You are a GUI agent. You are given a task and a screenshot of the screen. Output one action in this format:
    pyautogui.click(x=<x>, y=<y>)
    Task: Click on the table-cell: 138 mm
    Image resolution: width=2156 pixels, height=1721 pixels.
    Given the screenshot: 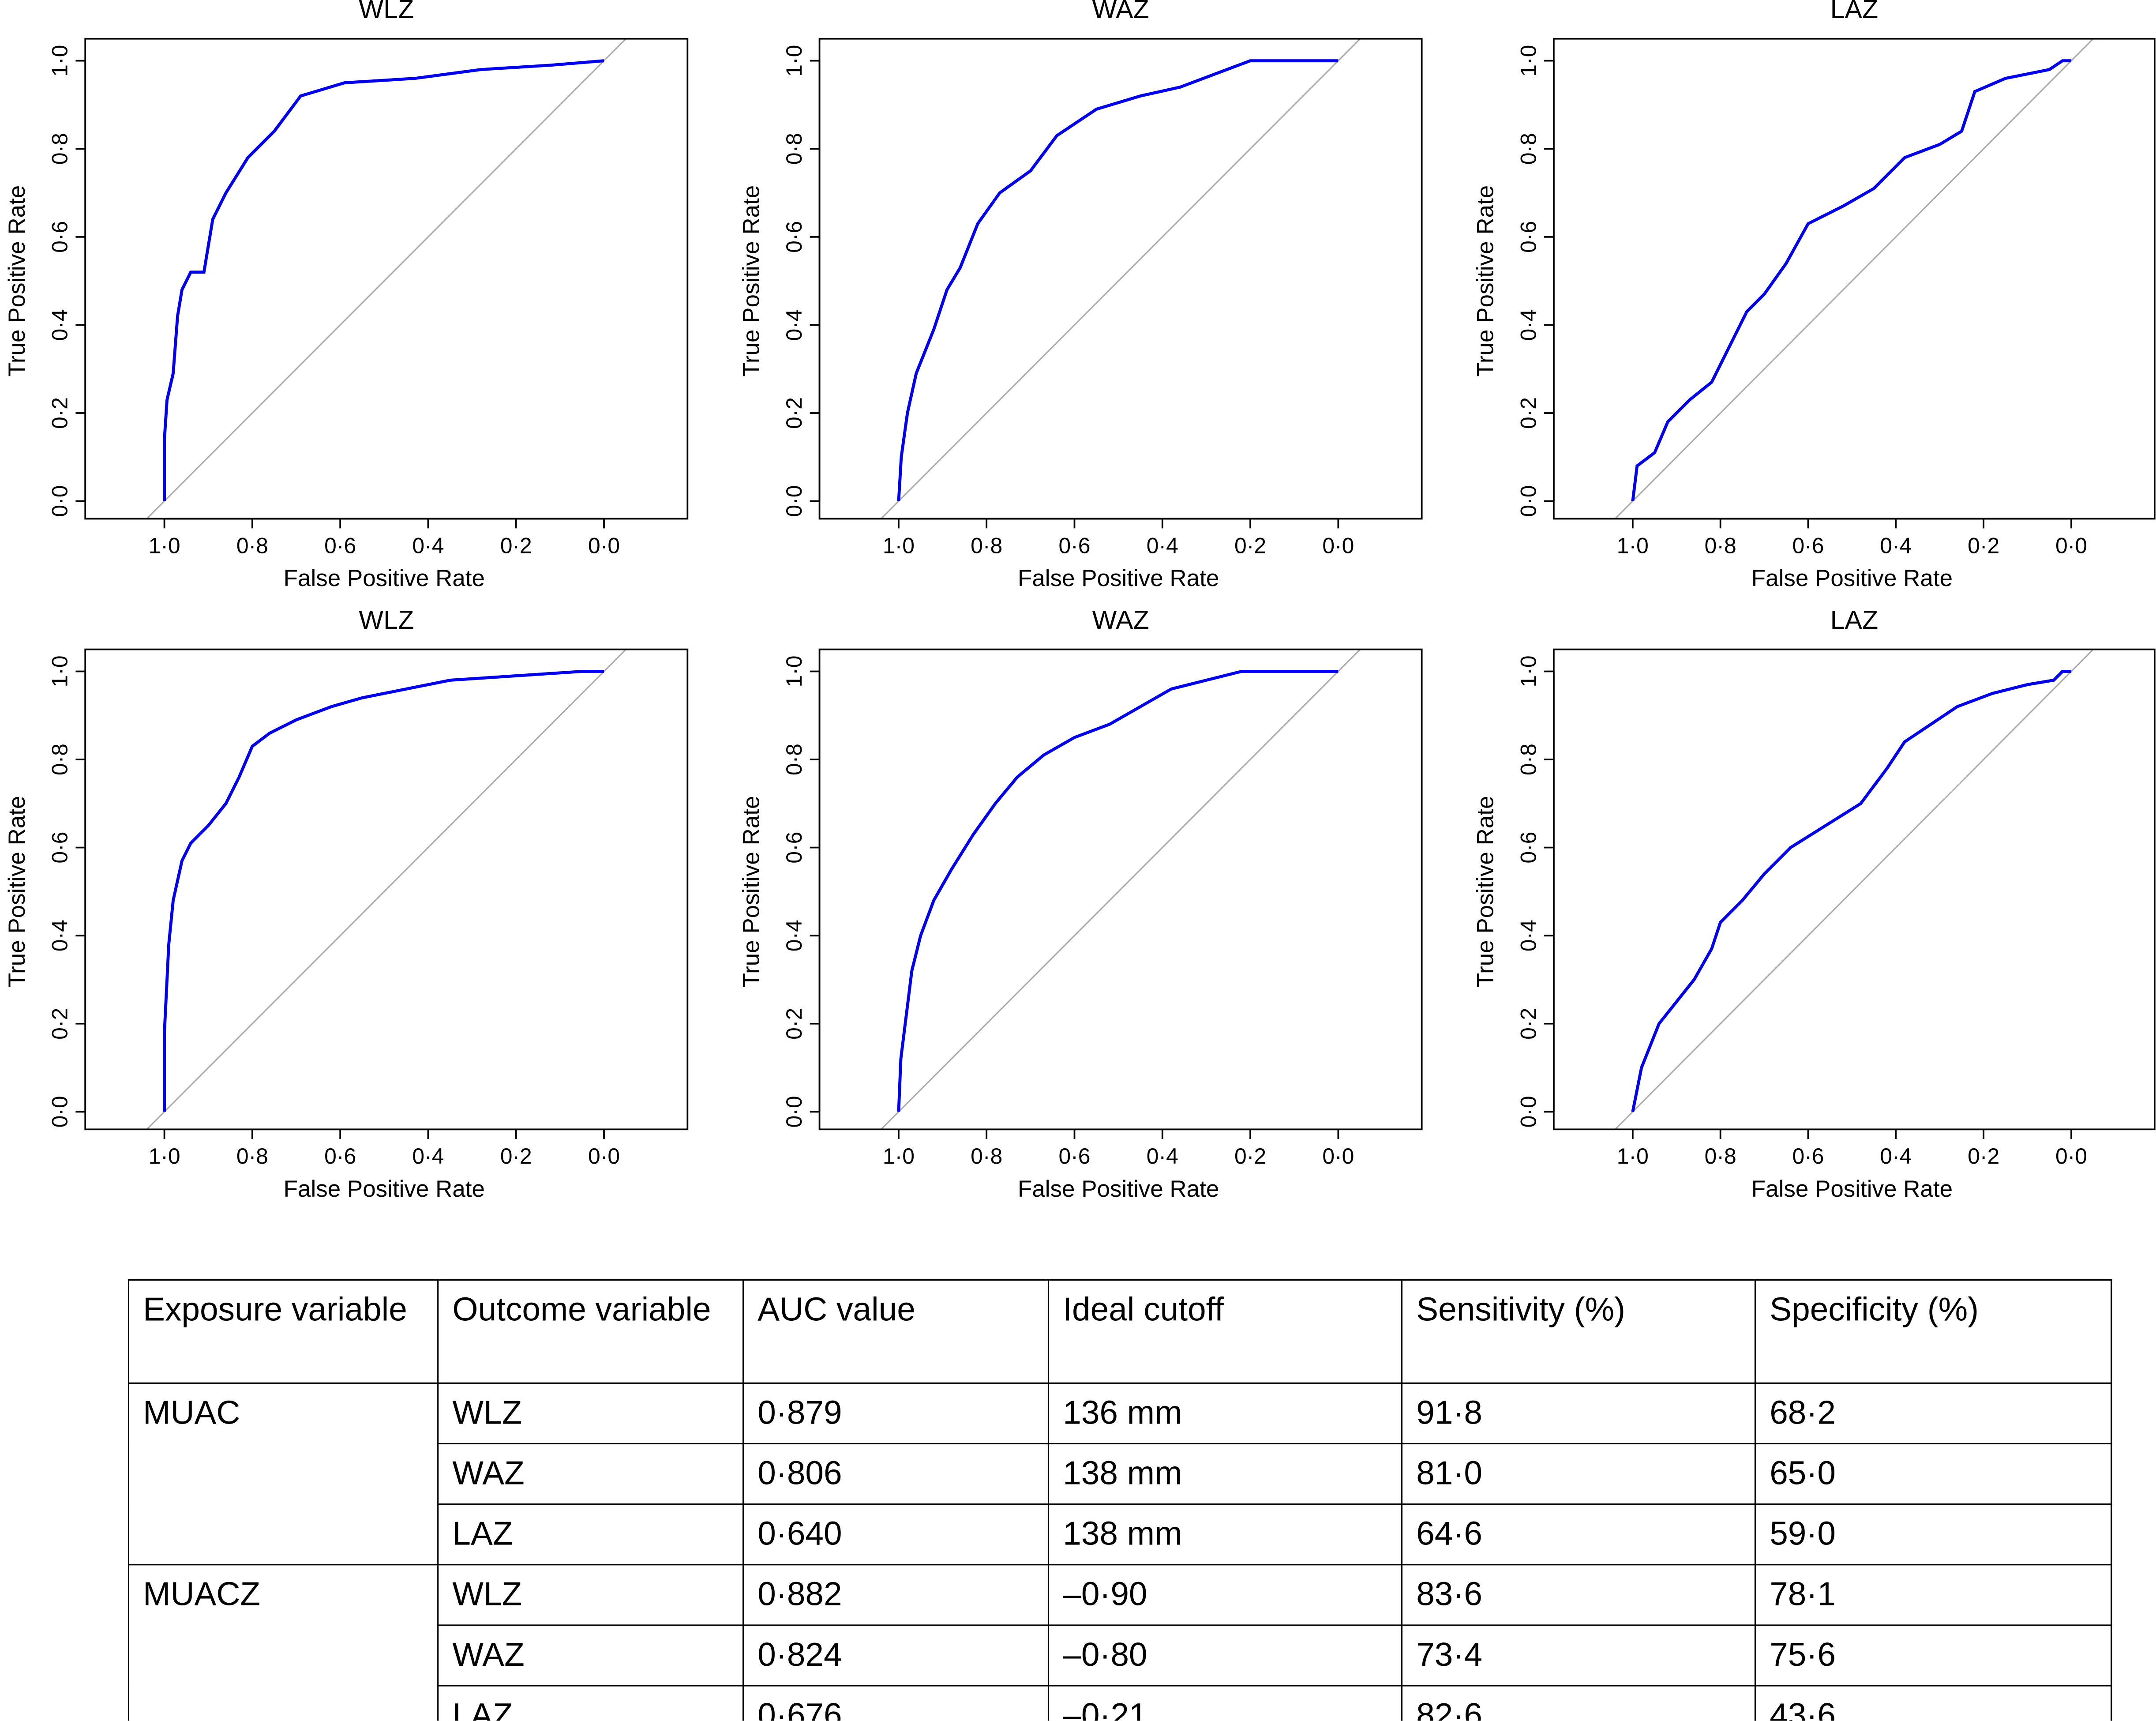 What is the action you would take?
    pyautogui.click(x=1225, y=1535)
    